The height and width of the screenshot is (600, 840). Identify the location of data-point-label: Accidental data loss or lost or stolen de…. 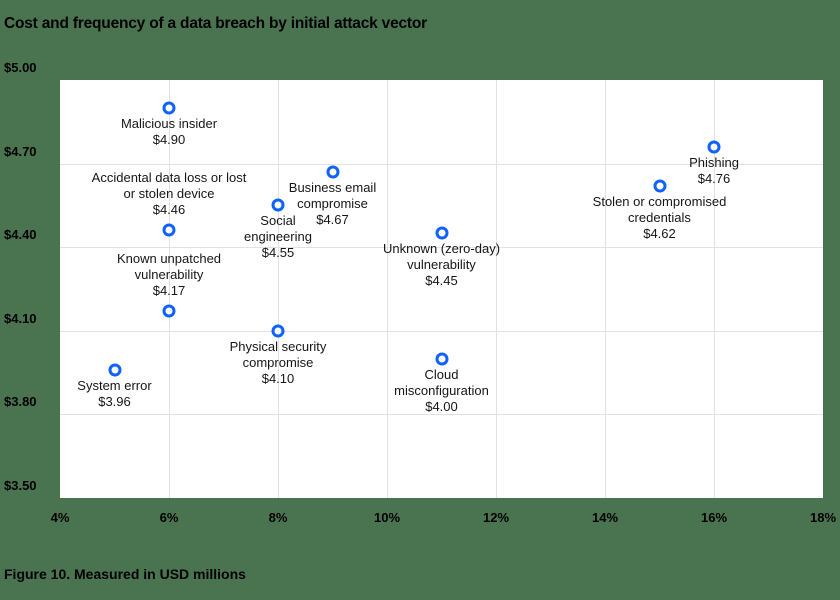
(169, 194).